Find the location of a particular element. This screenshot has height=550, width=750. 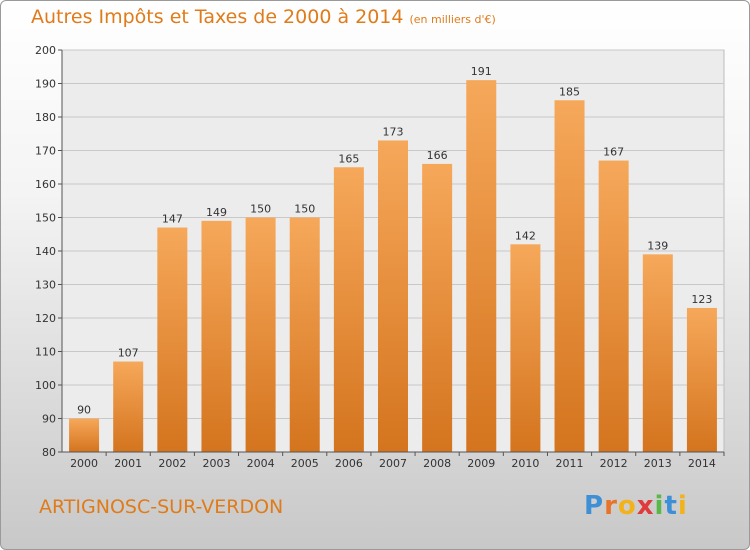

y-tick-label: 150 is located at coordinates (45, 218).